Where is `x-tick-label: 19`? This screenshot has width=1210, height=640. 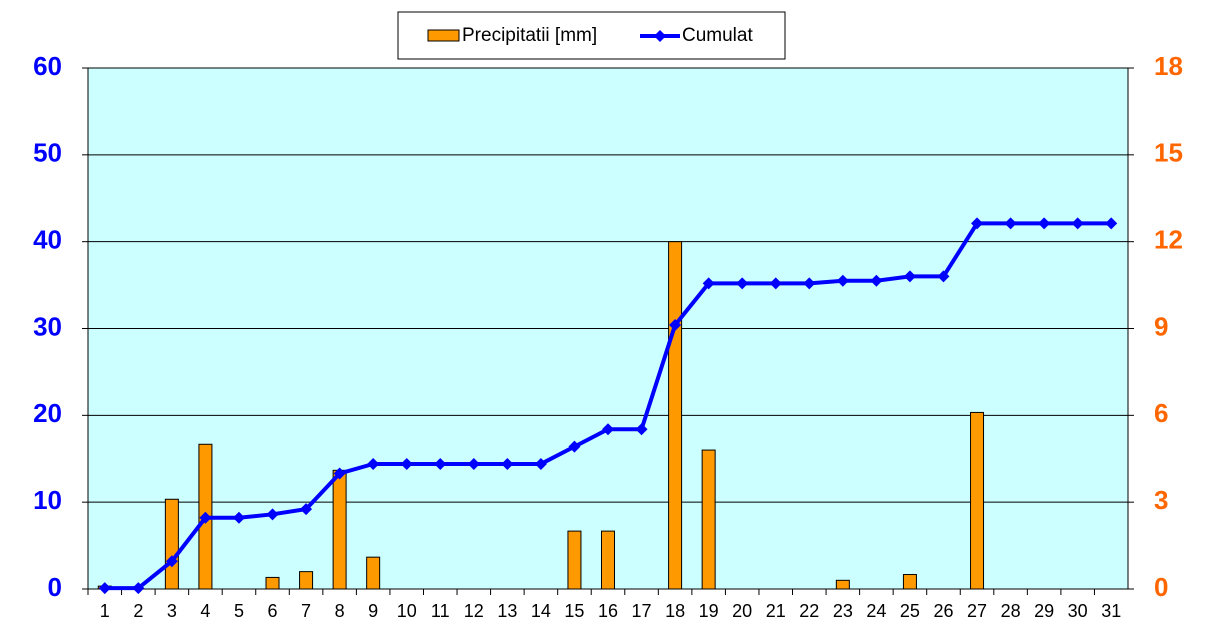 x-tick-label: 19 is located at coordinates (709, 611).